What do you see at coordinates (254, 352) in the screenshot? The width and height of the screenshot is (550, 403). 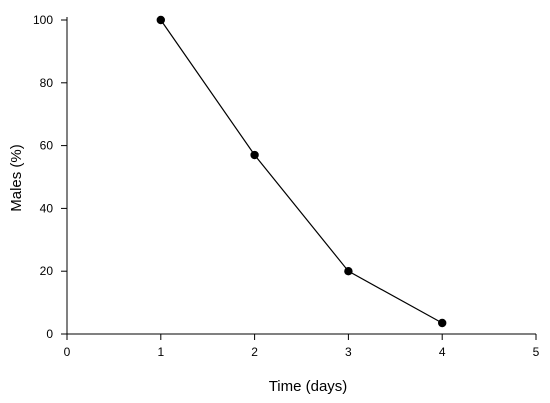 I see `x-tick-label: 2` at bounding box center [254, 352].